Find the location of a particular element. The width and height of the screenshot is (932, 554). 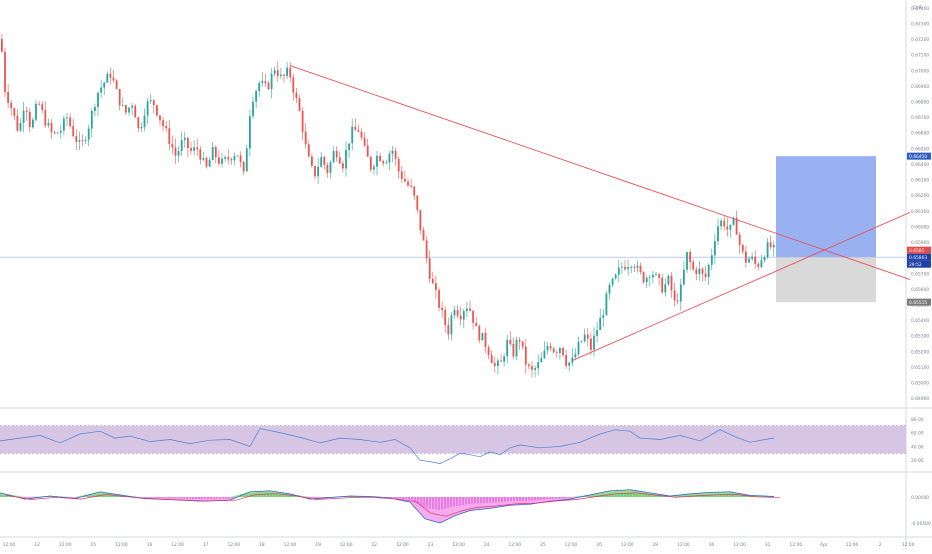

date-tick-label: 16 is located at coordinates (150, 545).